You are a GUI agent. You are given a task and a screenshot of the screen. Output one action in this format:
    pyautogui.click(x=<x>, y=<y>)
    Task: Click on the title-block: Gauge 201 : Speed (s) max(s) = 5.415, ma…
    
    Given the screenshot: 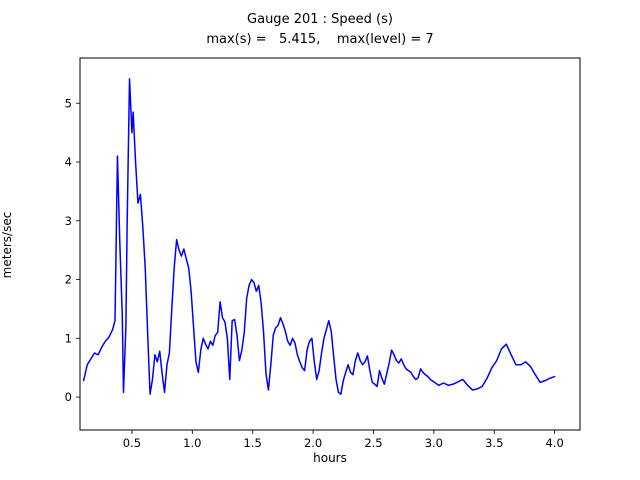 What is the action you would take?
    pyautogui.click(x=320, y=30)
    